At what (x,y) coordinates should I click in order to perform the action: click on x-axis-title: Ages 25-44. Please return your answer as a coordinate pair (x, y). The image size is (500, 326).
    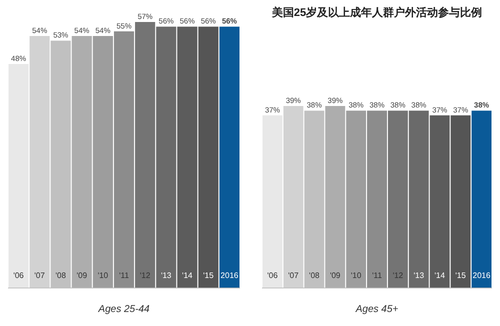
    Looking at the image, I should click on (123, 309).